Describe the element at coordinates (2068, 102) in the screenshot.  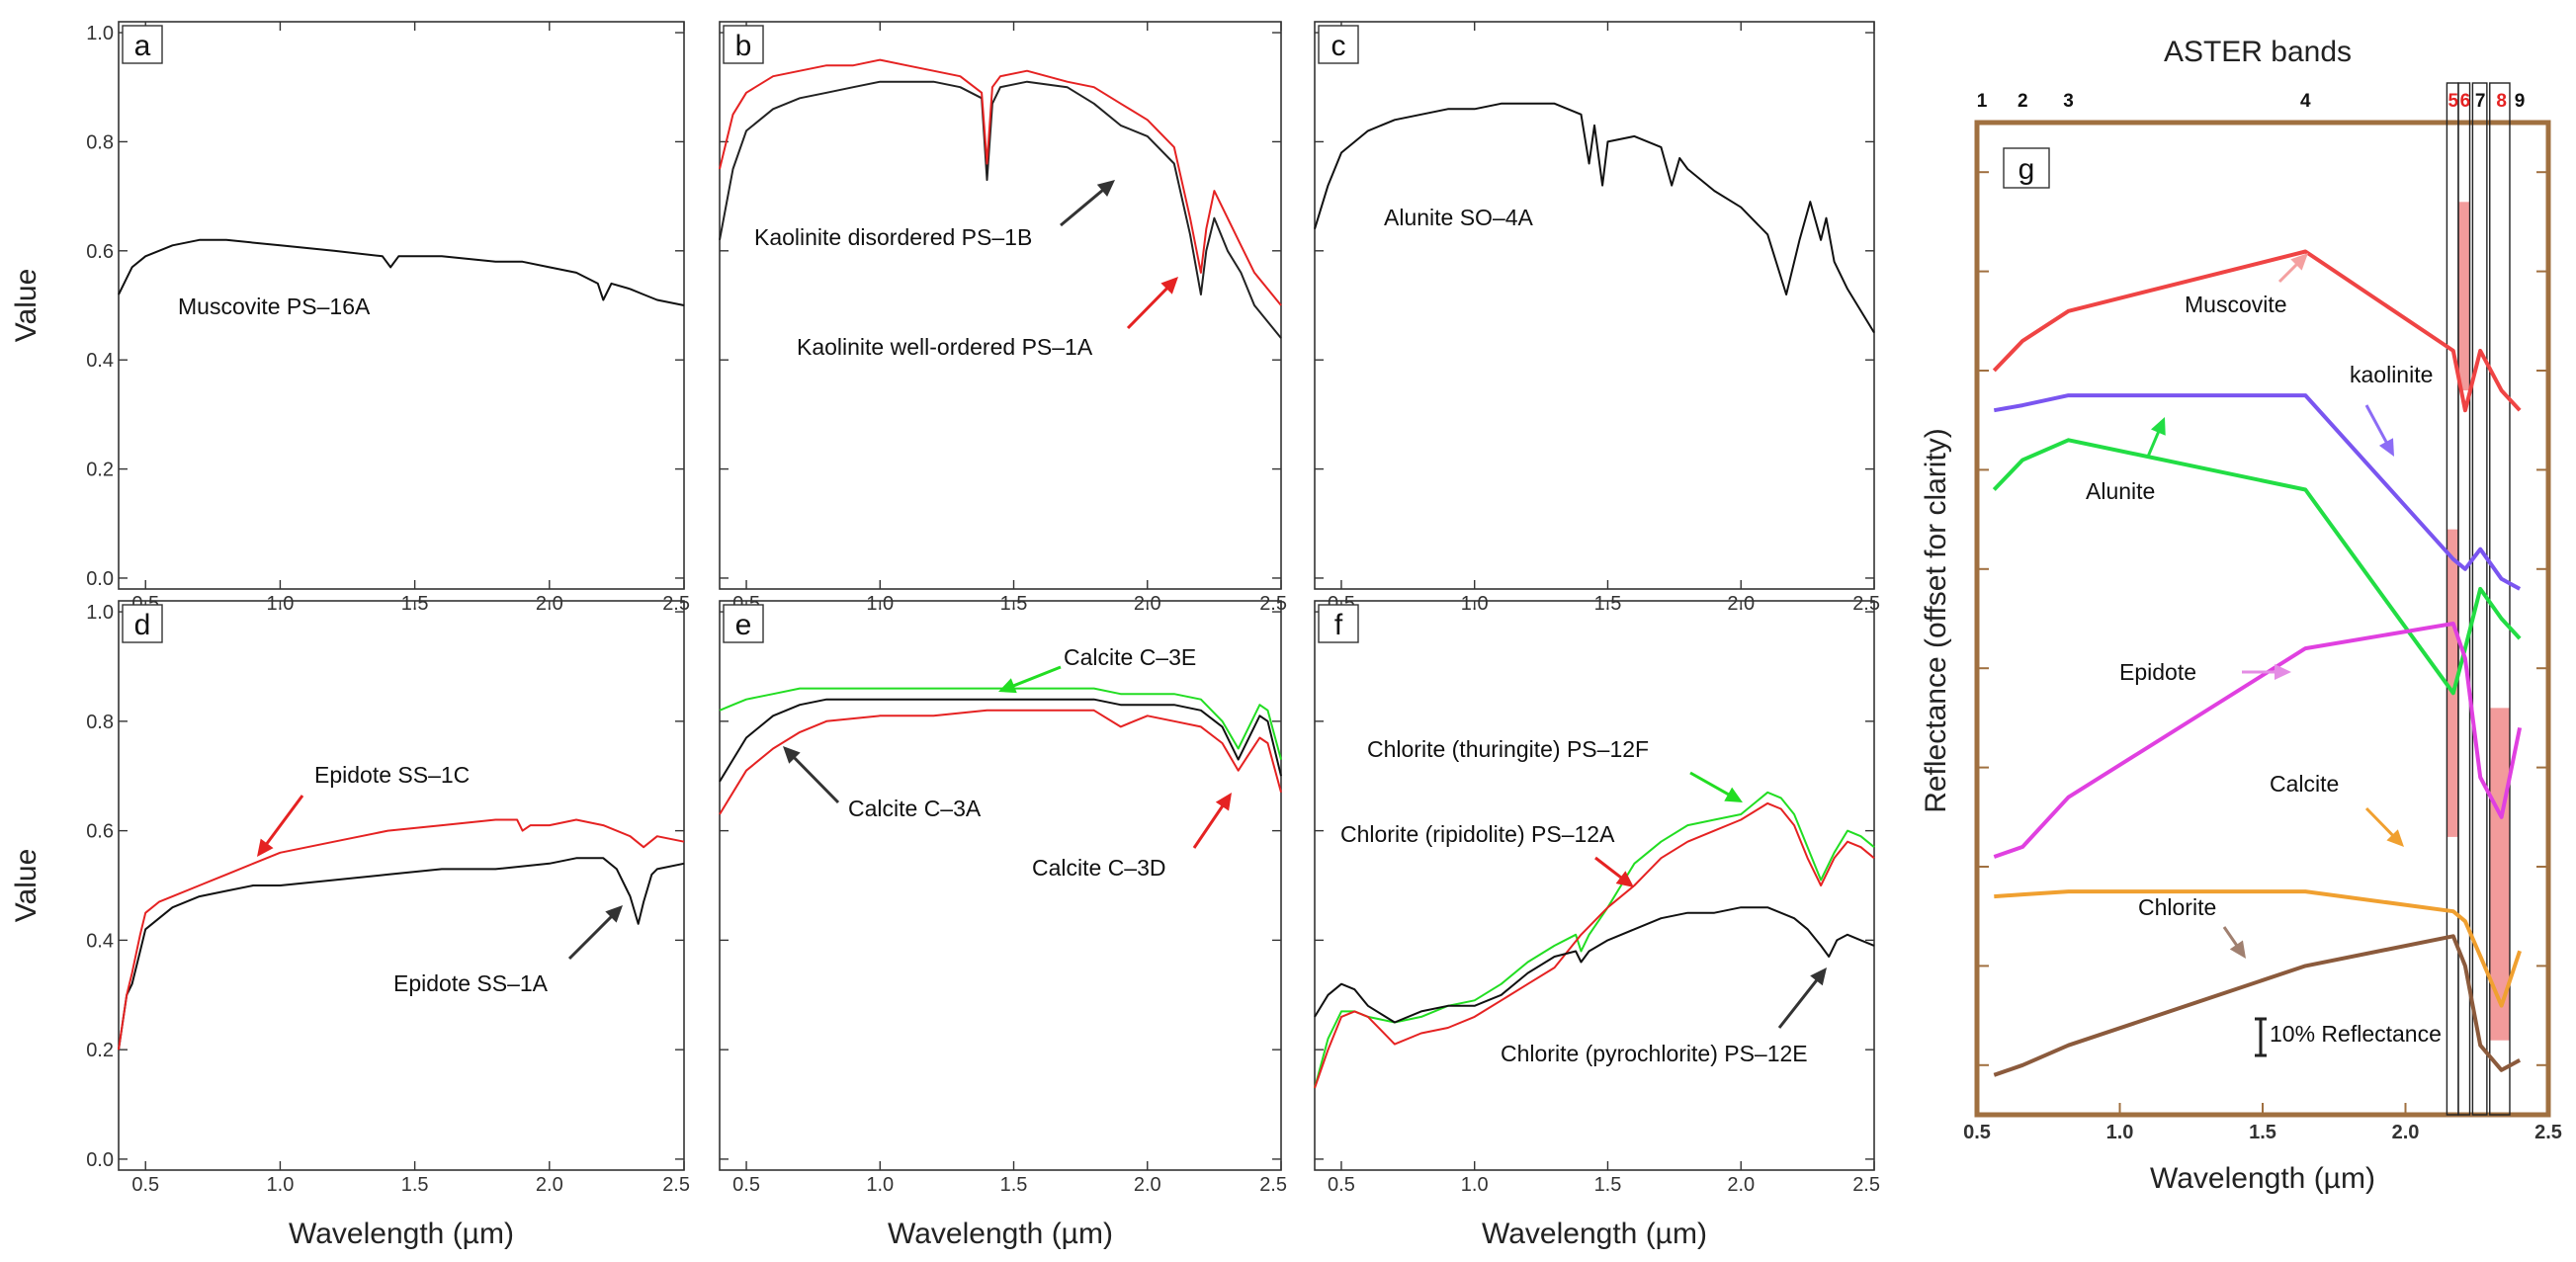
I see `band-label: 3` at that location.